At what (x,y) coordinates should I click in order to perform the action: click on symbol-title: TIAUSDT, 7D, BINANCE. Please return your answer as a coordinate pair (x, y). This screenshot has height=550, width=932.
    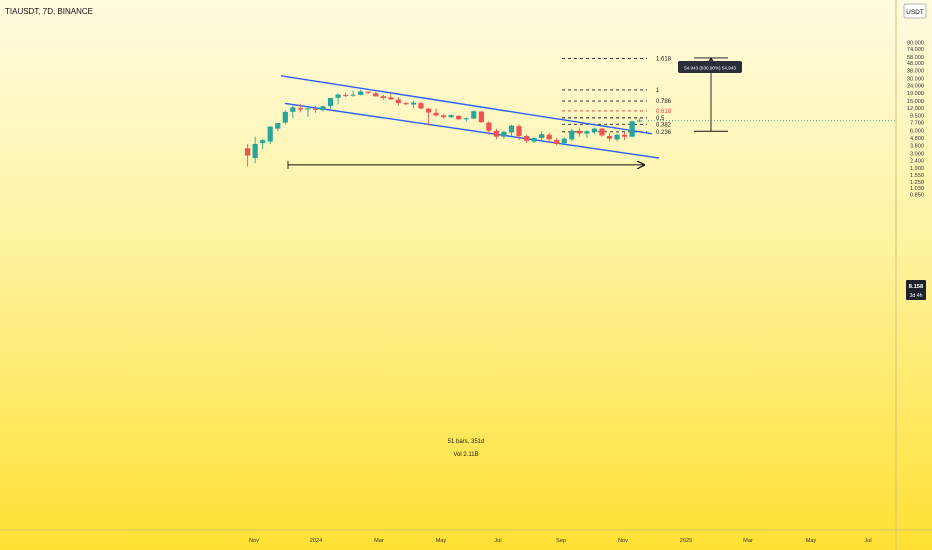
    Looking at the image, I should click on (49, 11).